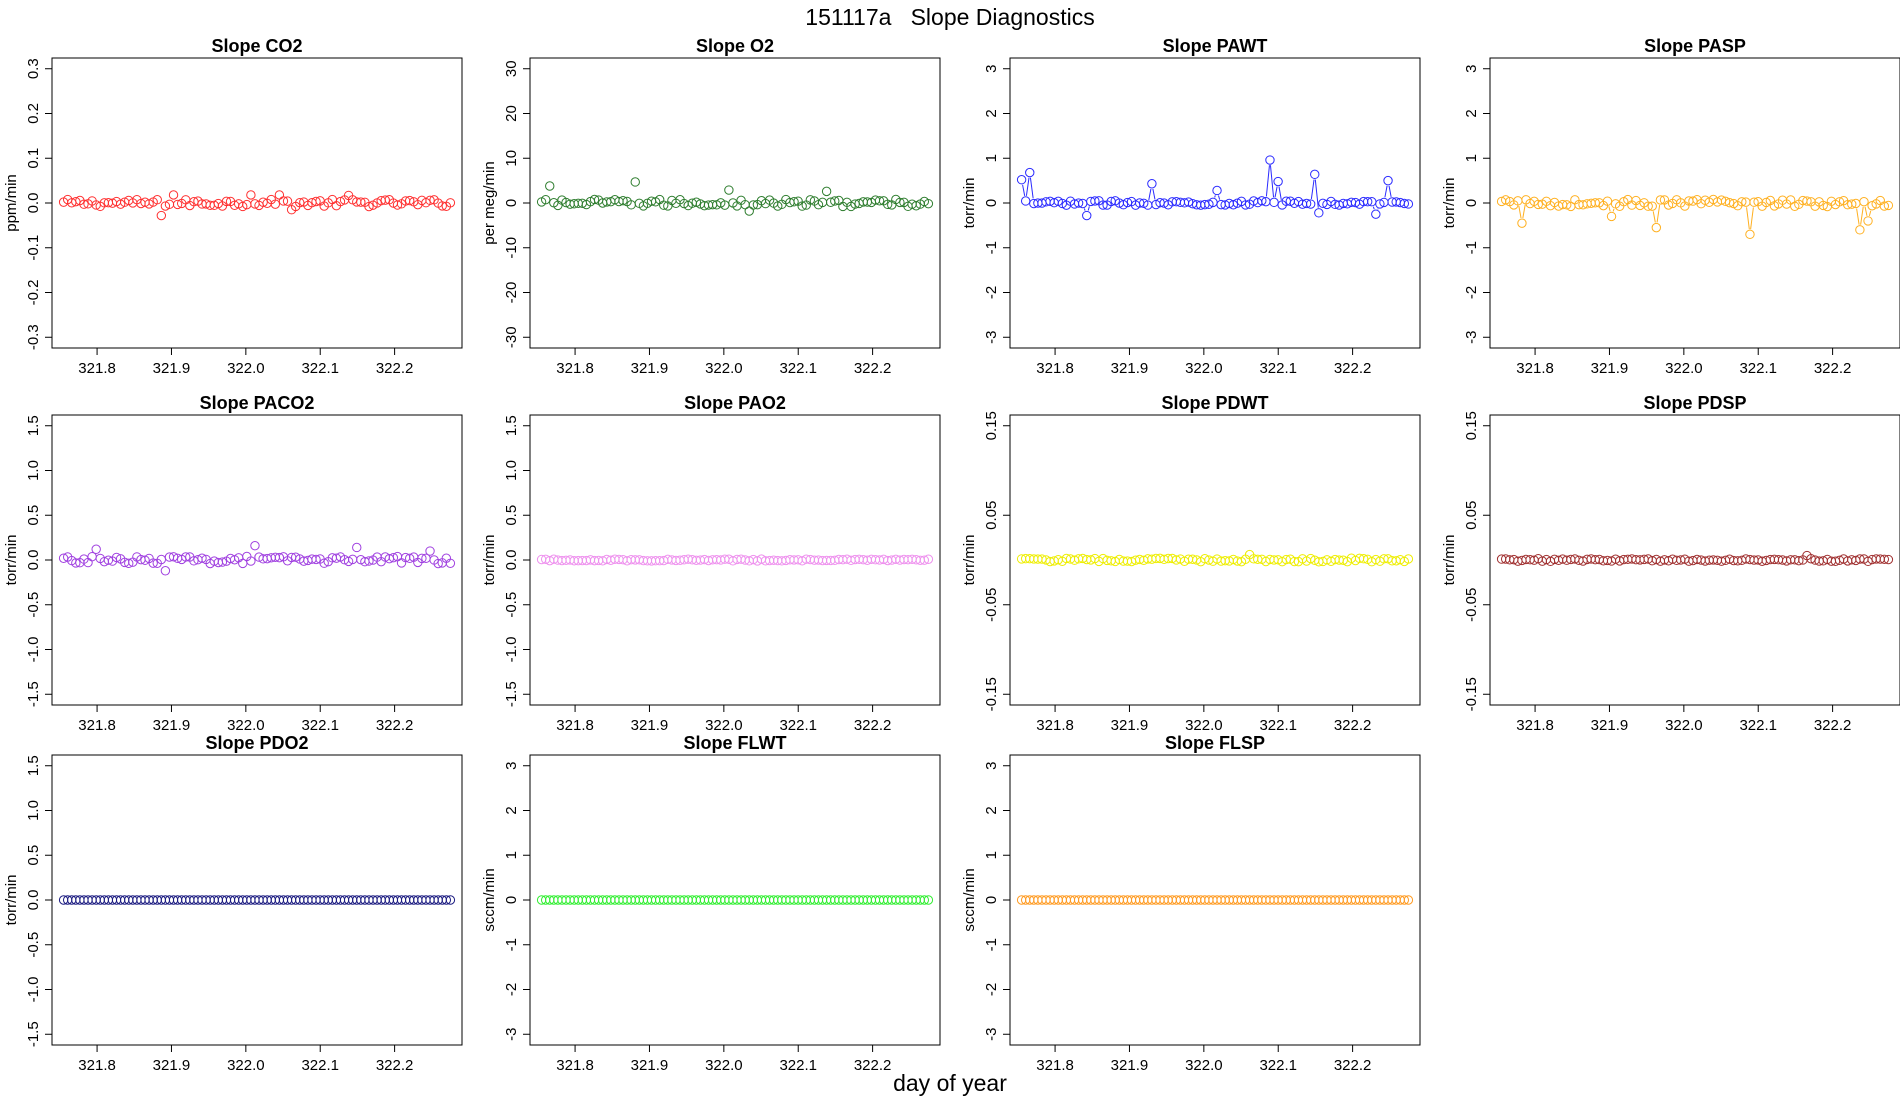 The height and width of the screenshot is (1100, 1900). What do you see at coordinates (33, 68) in the screenshot?
I see `y-tick-label: 0.3` at bounding box center [33, 68].